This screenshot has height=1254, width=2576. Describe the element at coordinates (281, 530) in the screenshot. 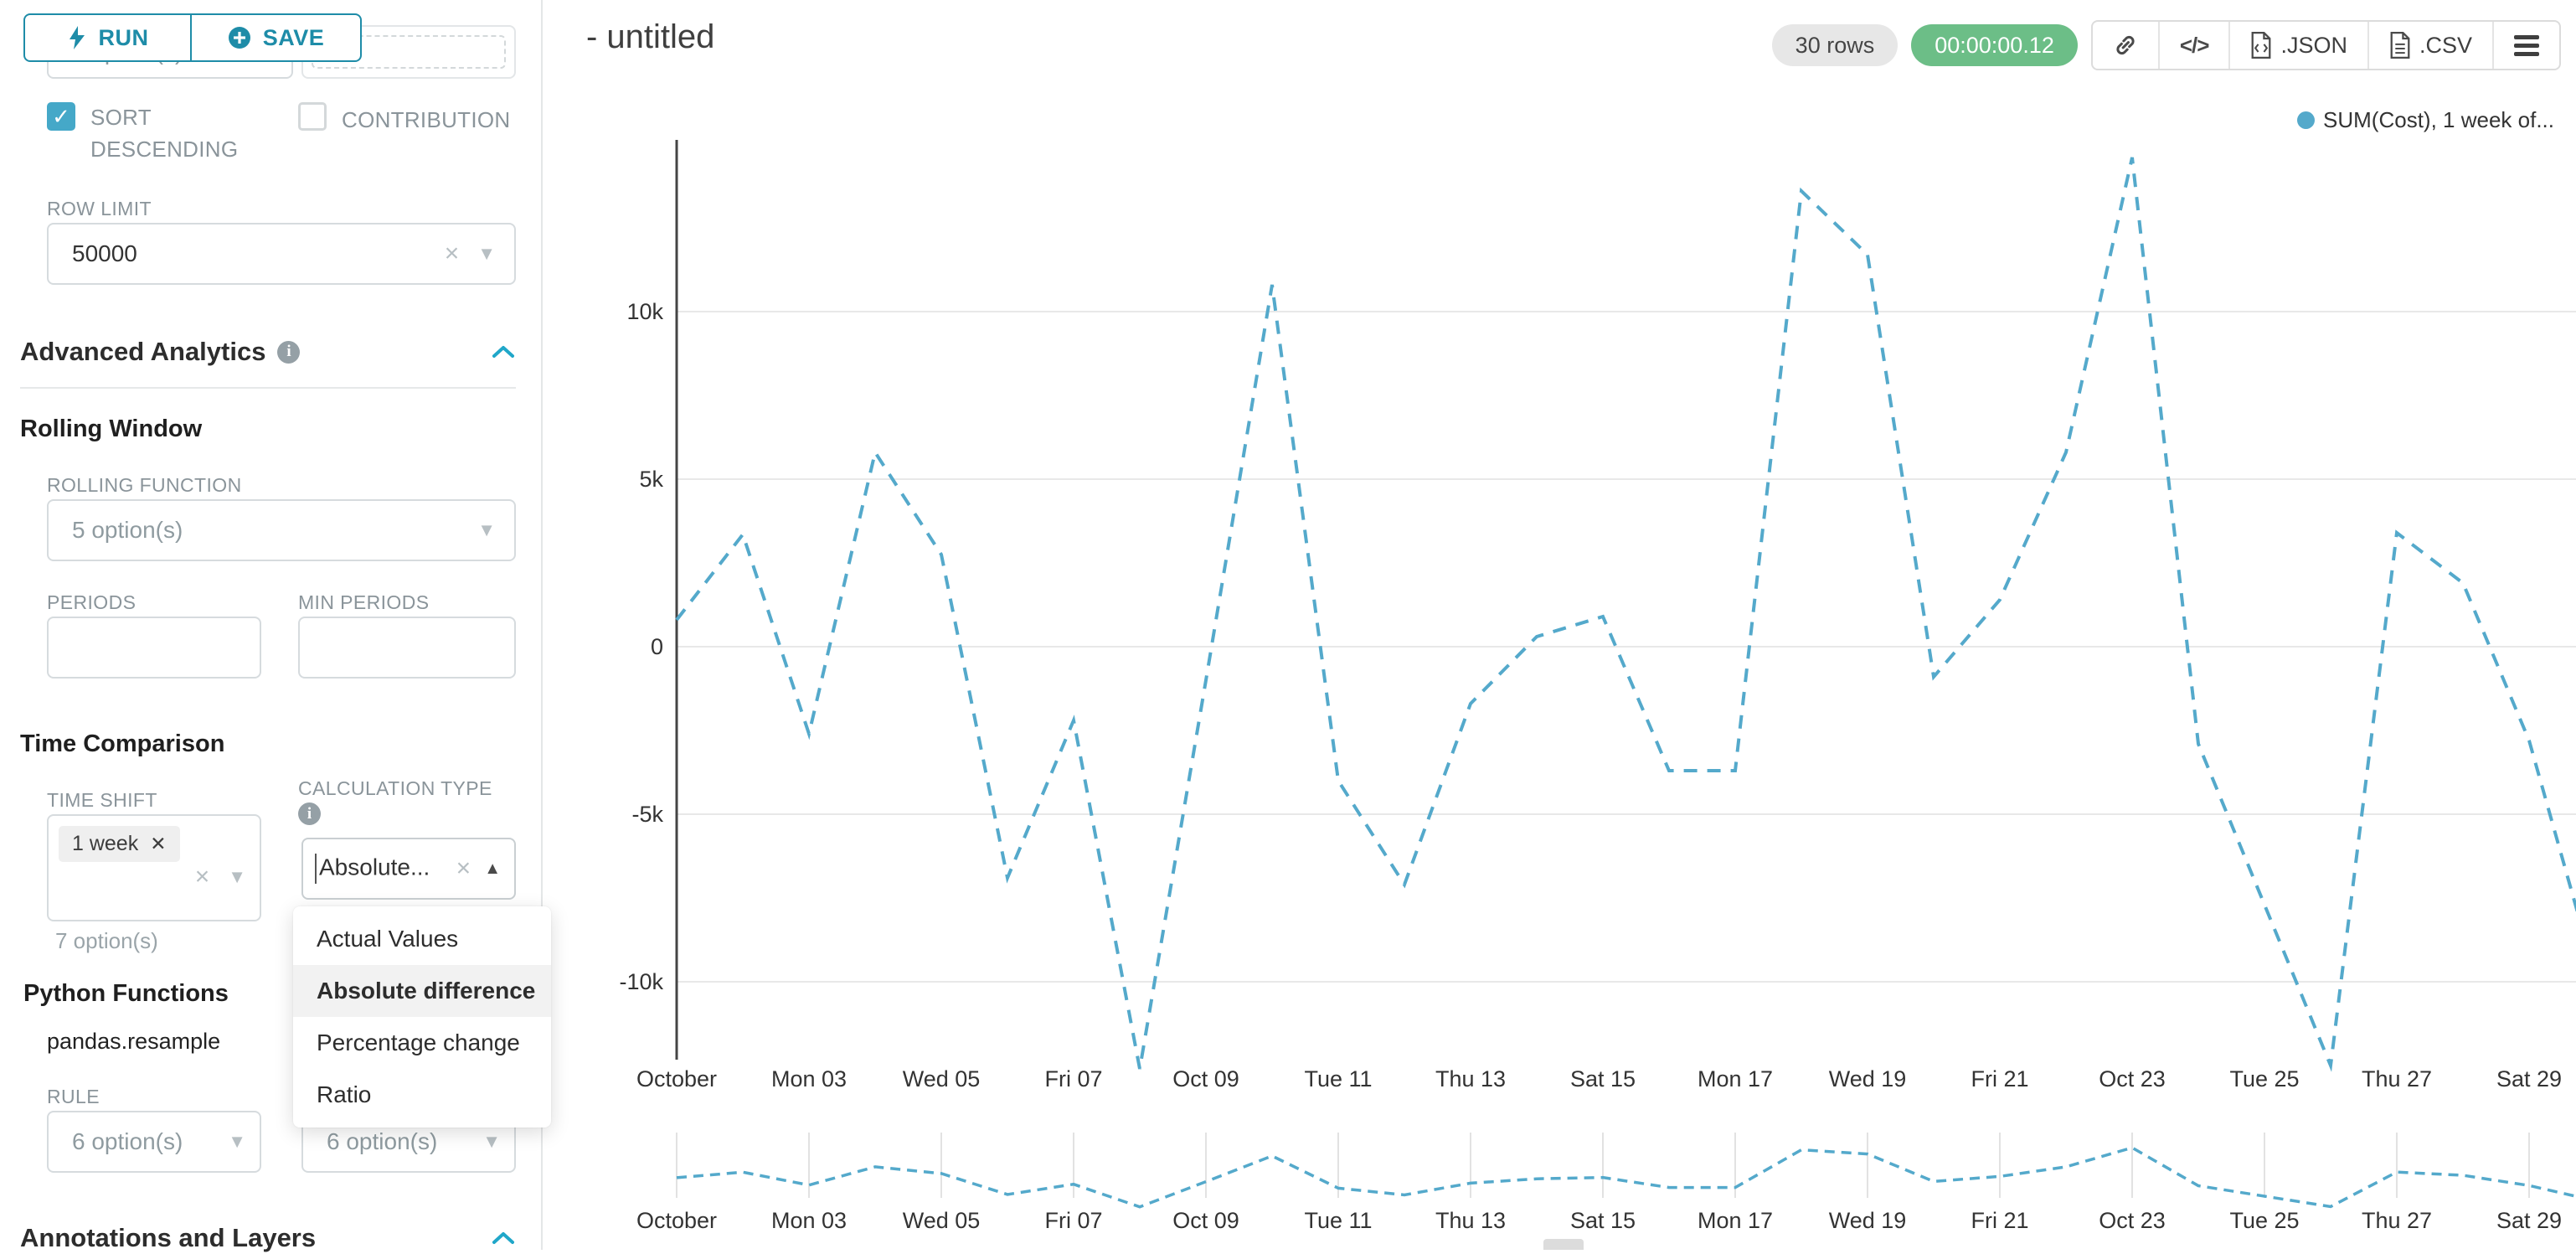

I see `rolling-function-select: 5 option(s) ▼` at that location.